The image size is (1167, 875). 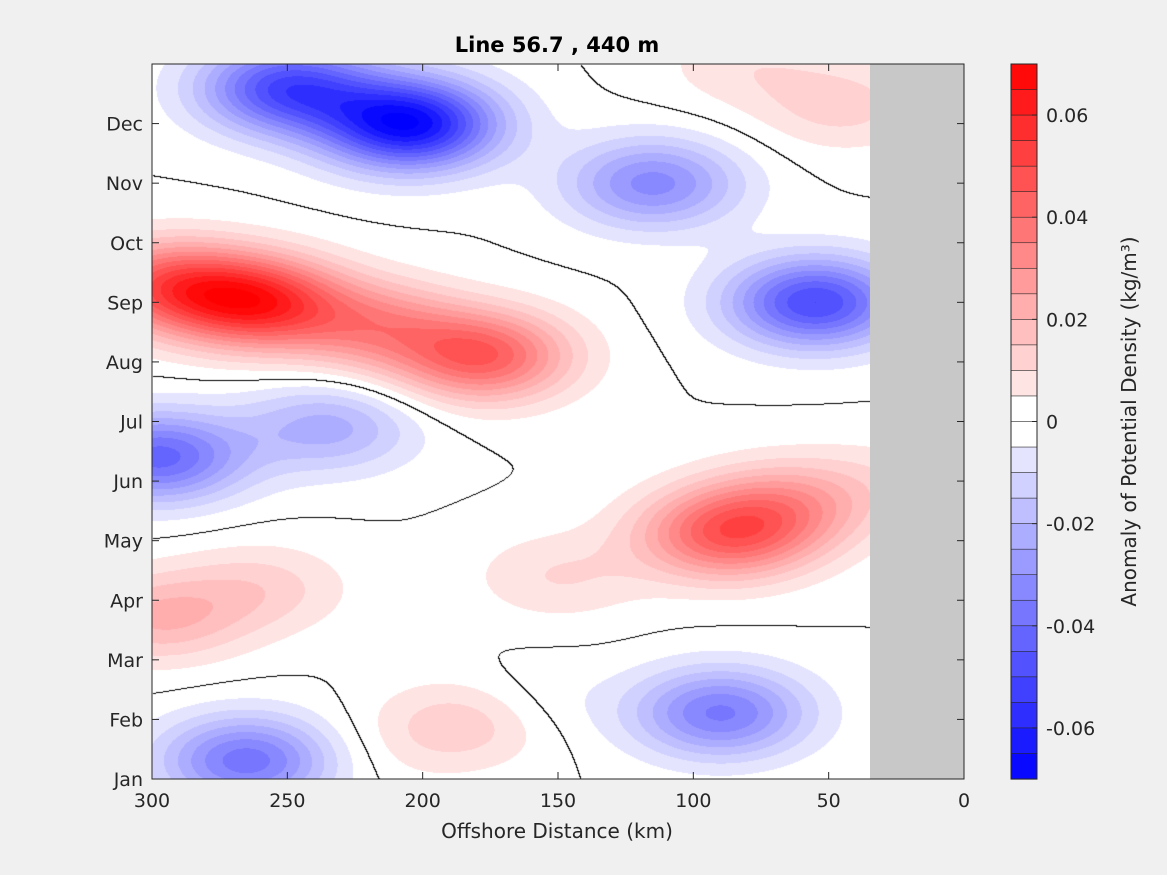 What do you see at coordinates (126, 720) in the screenshot?
I see `y-tick-label: Feb` at bounding box center [126, 720].